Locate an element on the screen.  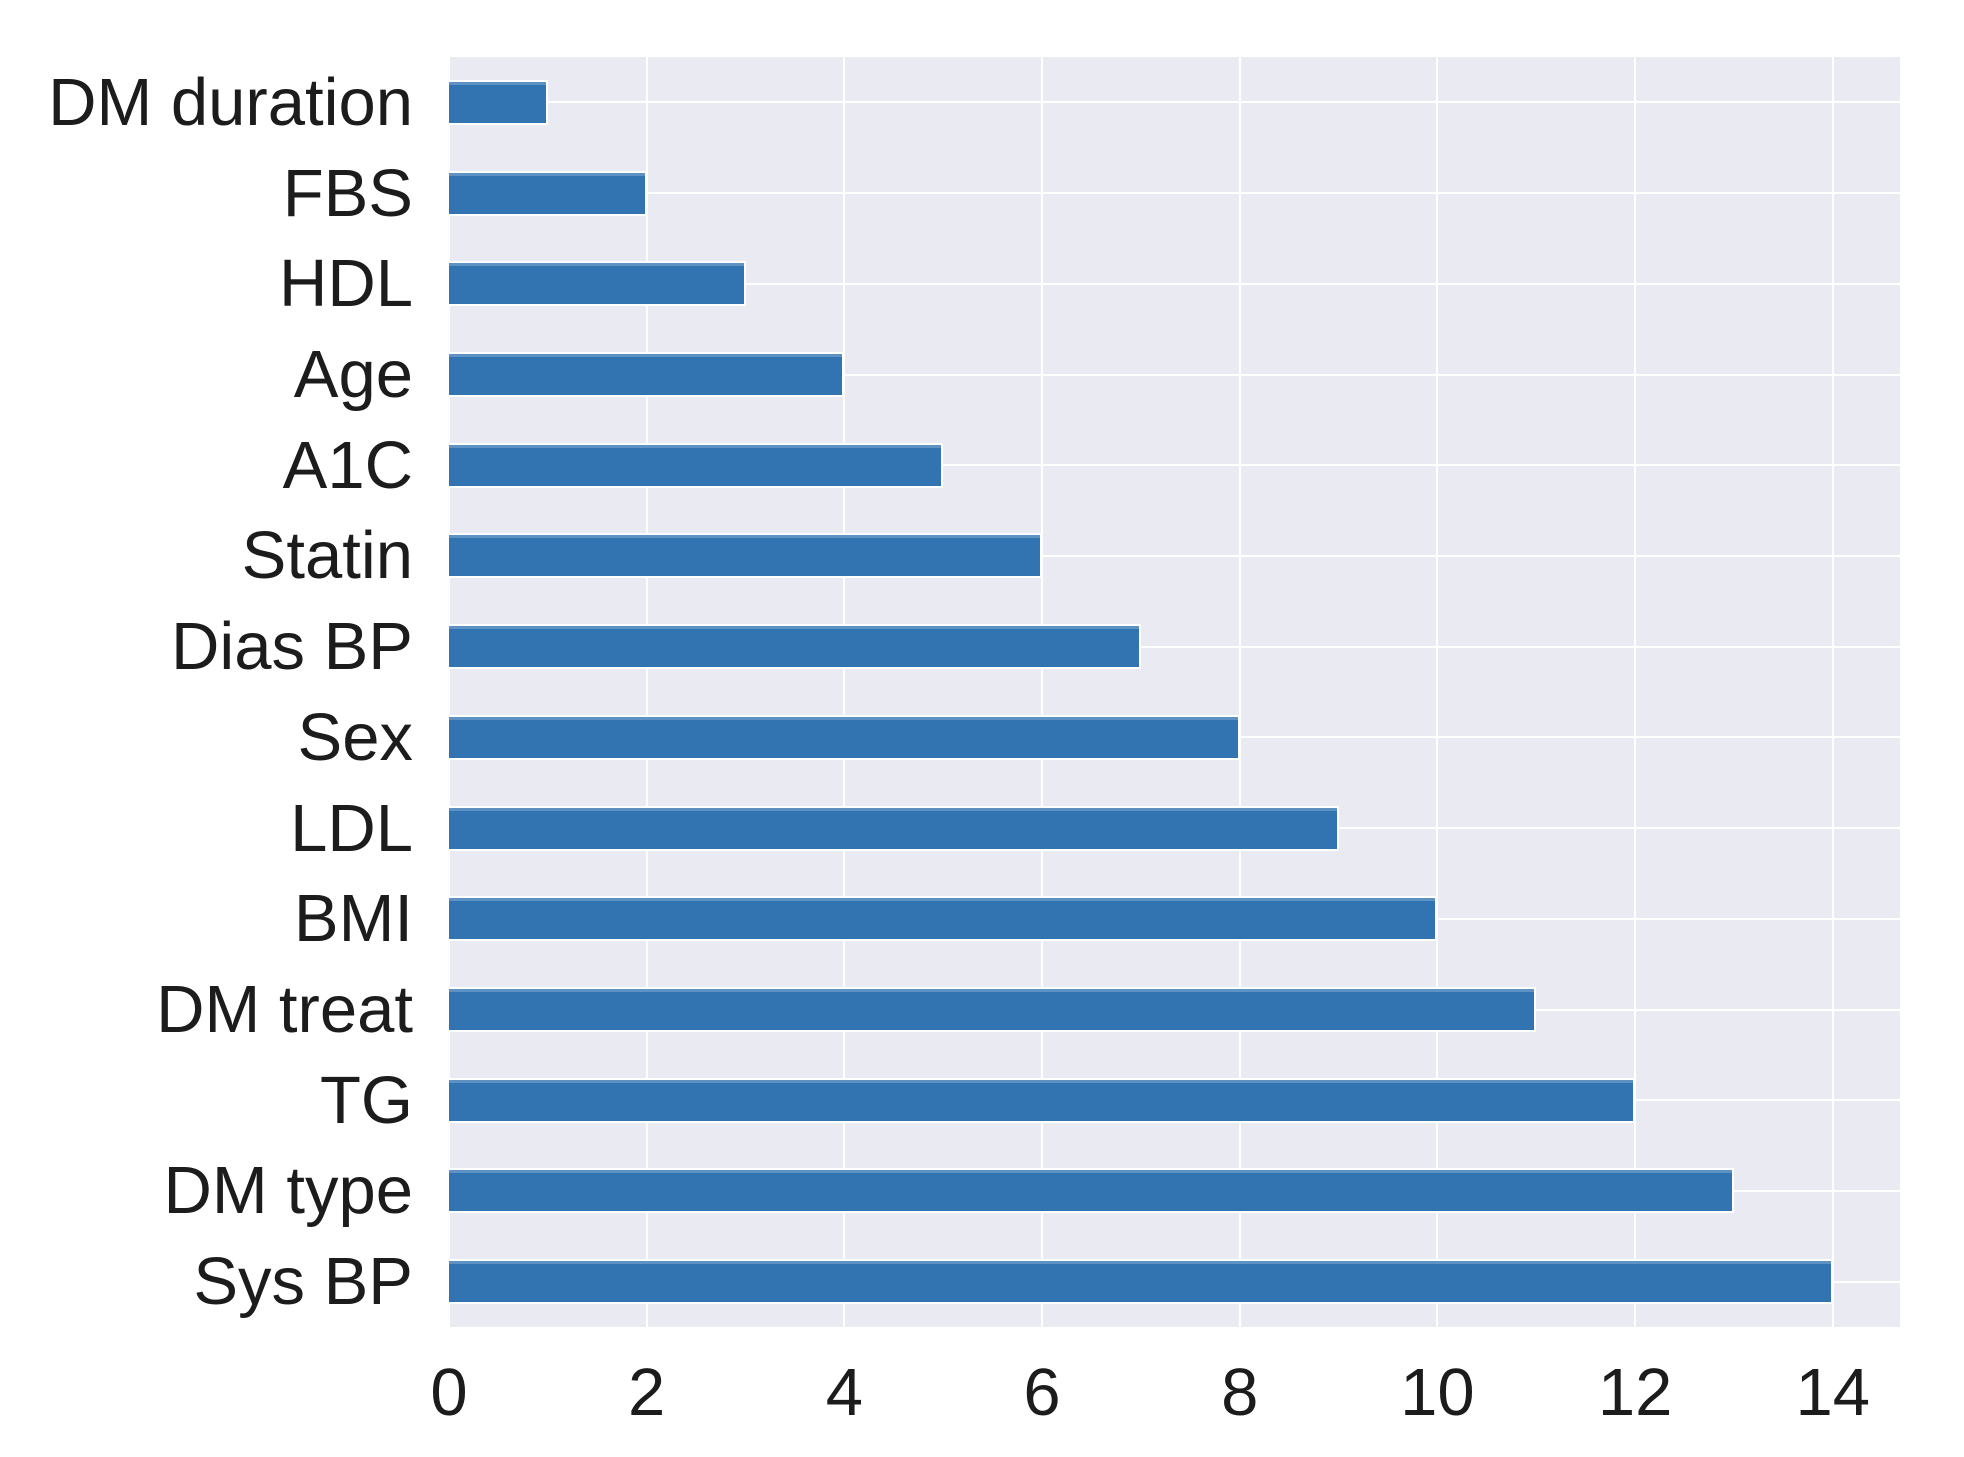
y-axis-label: BMI is located at coordinates (353, 919).